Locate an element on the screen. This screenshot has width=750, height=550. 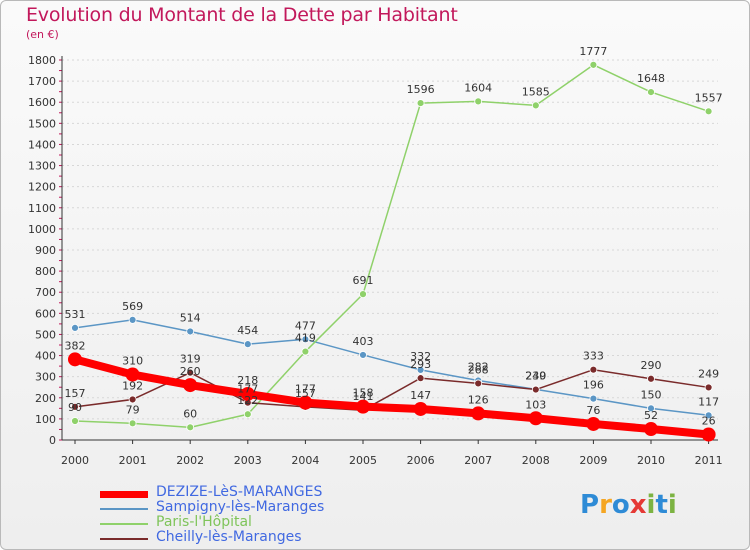
logo-letter: t is located at coordinates (661, 505).